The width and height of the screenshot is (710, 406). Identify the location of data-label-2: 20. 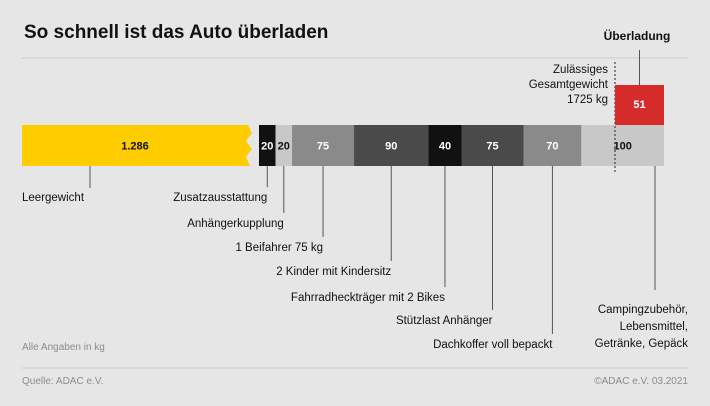
(284, 147).